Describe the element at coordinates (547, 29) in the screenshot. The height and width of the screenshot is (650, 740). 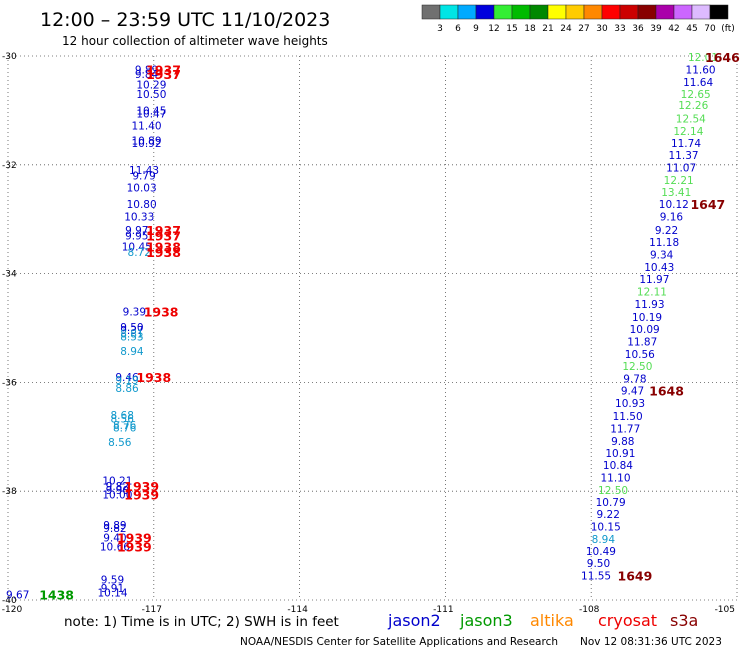
I see `colorbar-label: 21` at that location.